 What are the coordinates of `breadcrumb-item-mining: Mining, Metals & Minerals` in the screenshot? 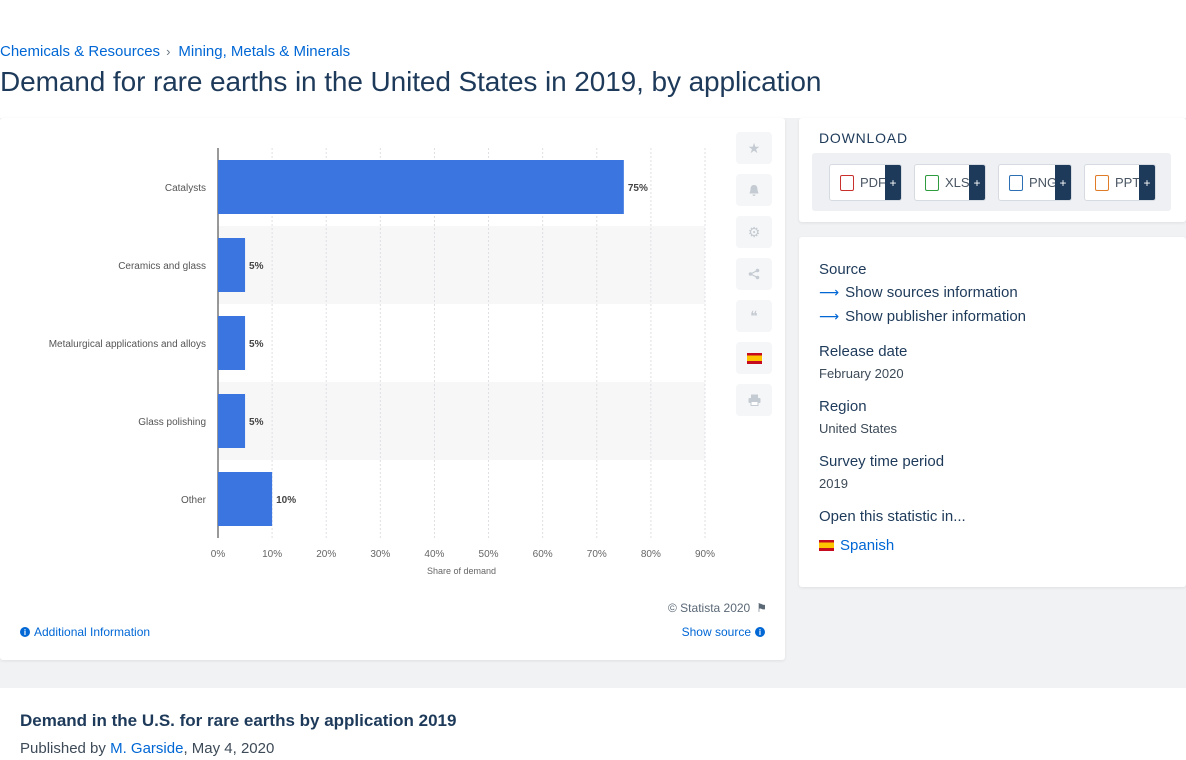 It's located at (264, 51).